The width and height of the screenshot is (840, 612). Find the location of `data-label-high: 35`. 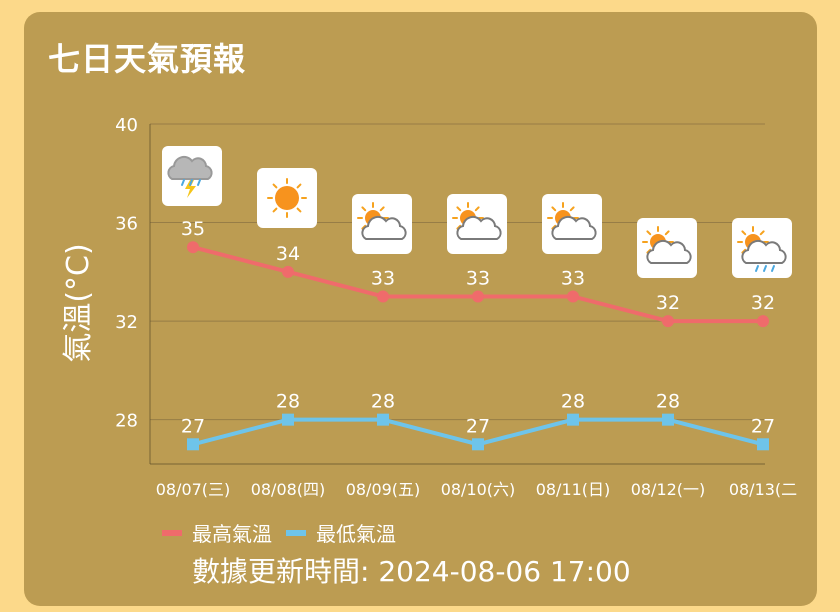

data-label-high: 35 is located at coordinates (193, 229).